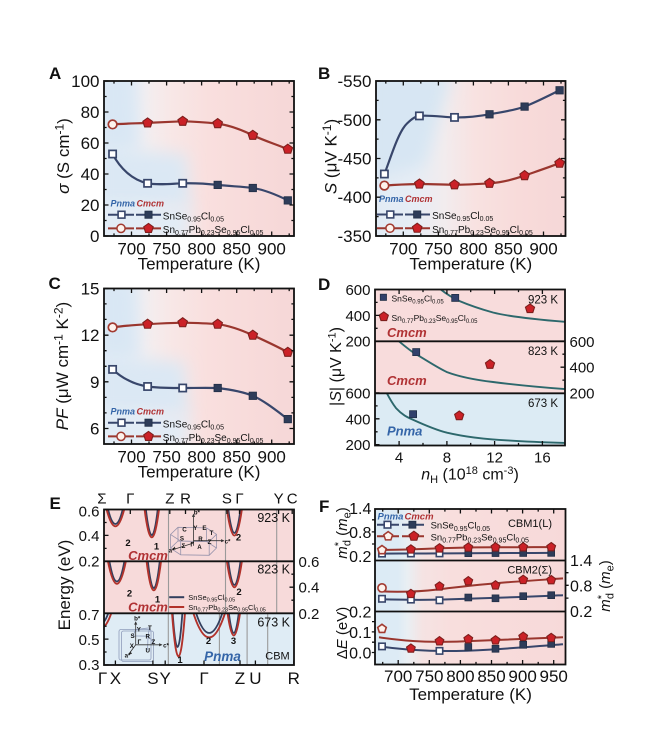 The height and width of the screenshot is (733, 650). Describe the element at coordinates (342, 633) in the screenshot. I see `svg-text: ΔE (eV)` at that location.